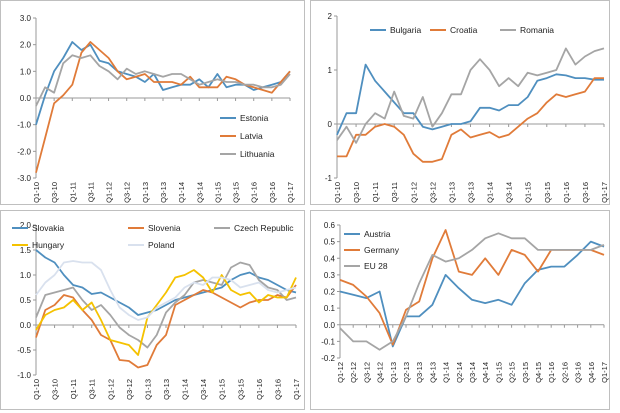 The width and height of the screenshot is (620, 413). Describe the element at coordinates (24, 151) in the screenshot. I see `y-tick-label: -2.0` at that location.